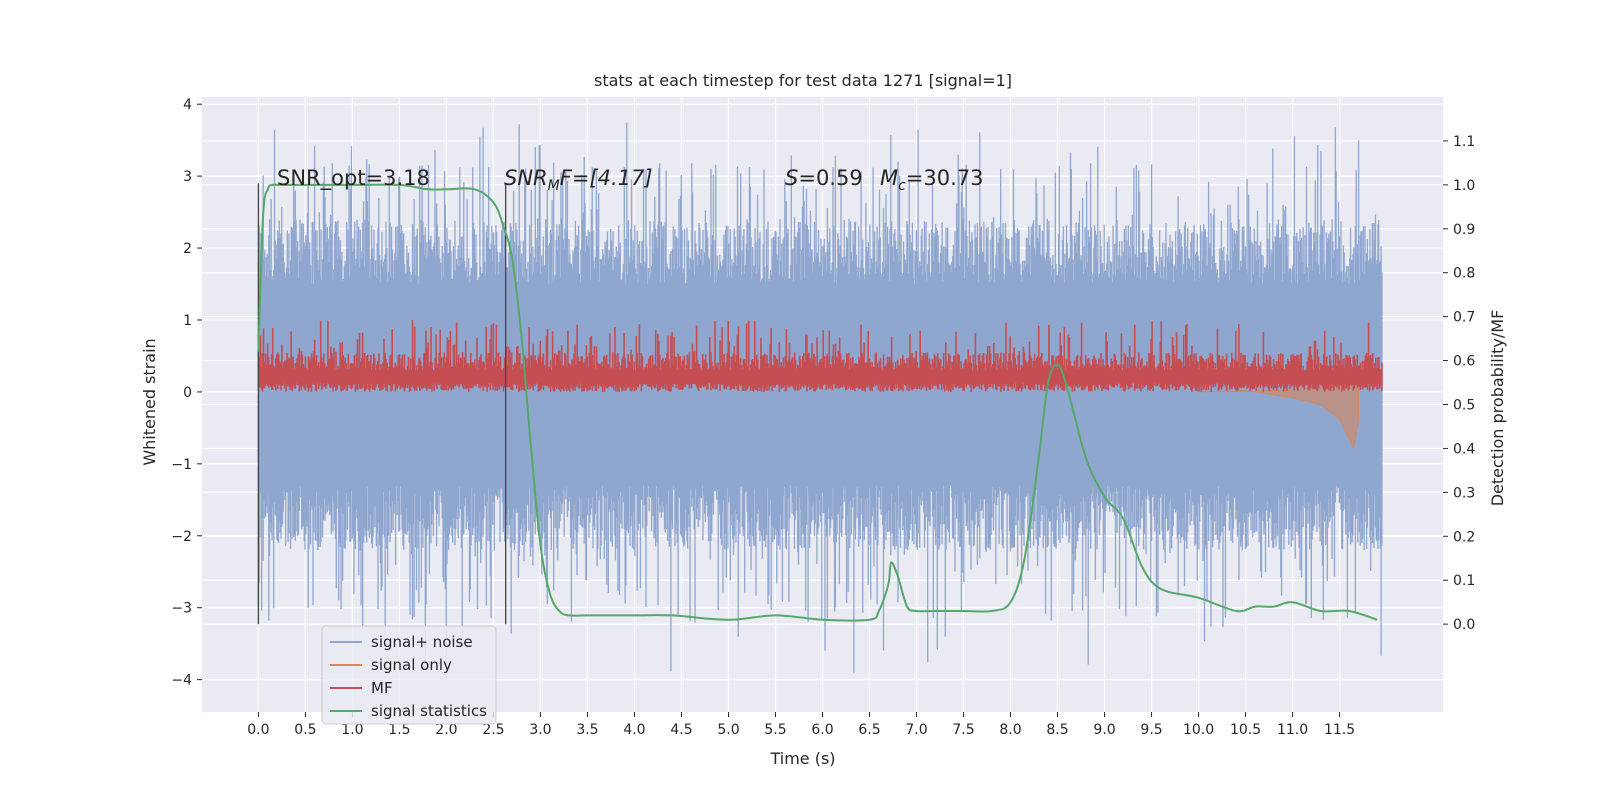 The image size is (1600, 804). What do you see at coordinates (634, 730) in the screenshot?
I see `x-tick-label: 4.0` at bounding box center [634, 730].